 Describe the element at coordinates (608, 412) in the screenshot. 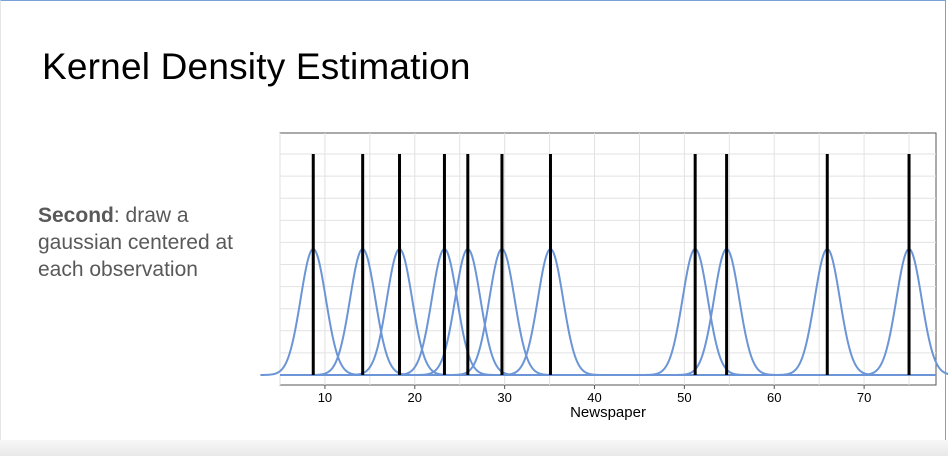

I see `x-axis-label: Newspaper` at that location.